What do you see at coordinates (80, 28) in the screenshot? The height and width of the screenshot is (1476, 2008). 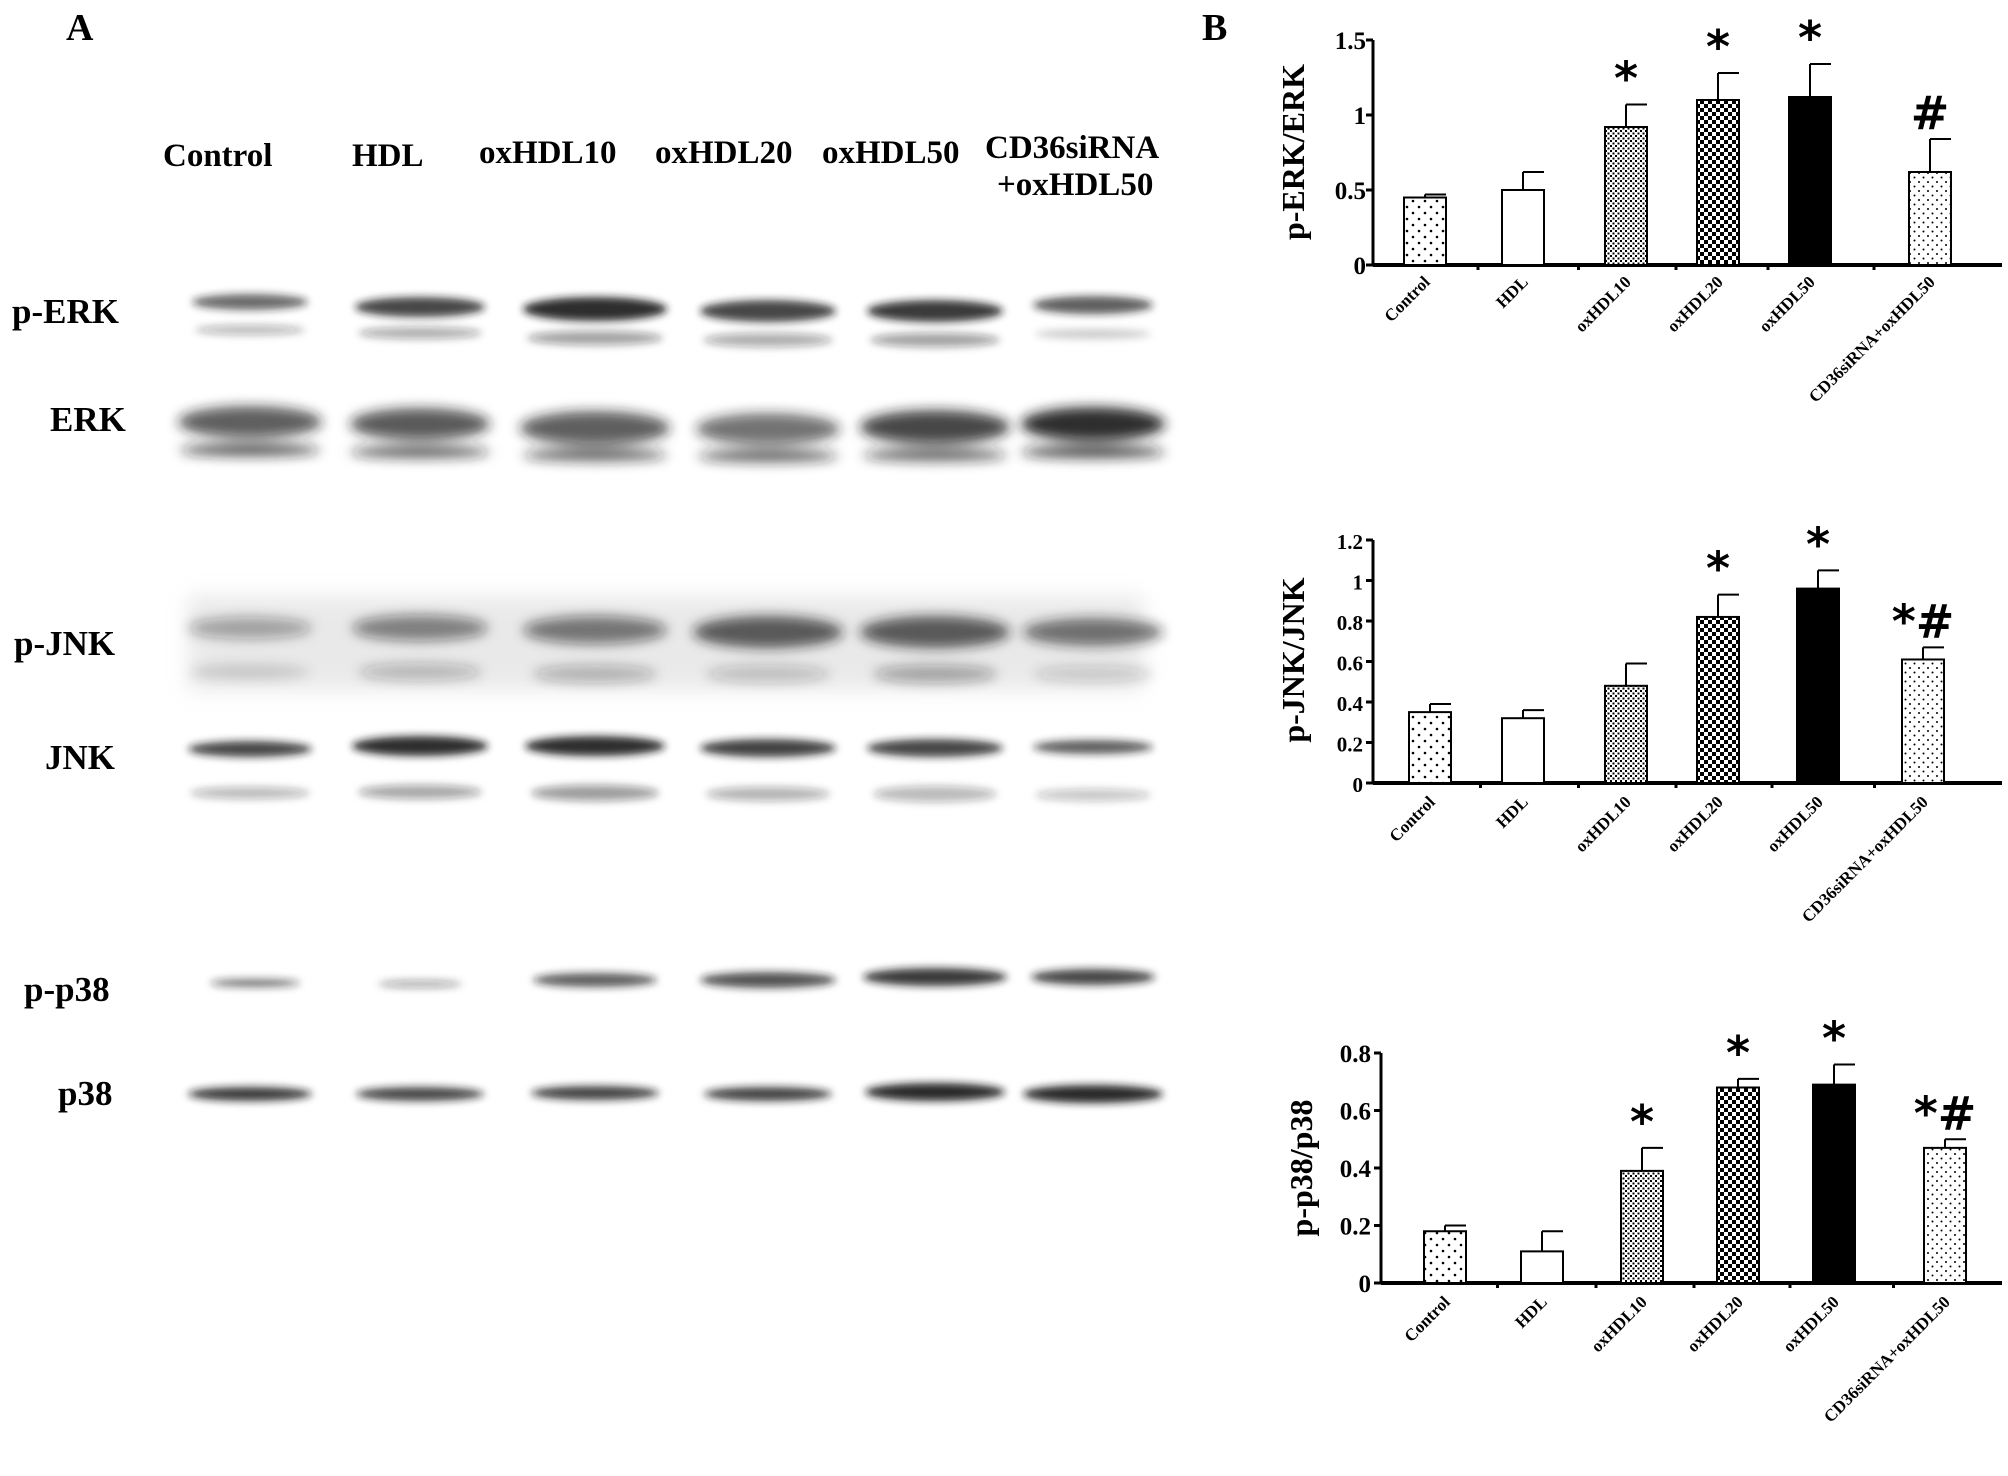 I see `panel-a-label: A` at bounding box center [80, 28].